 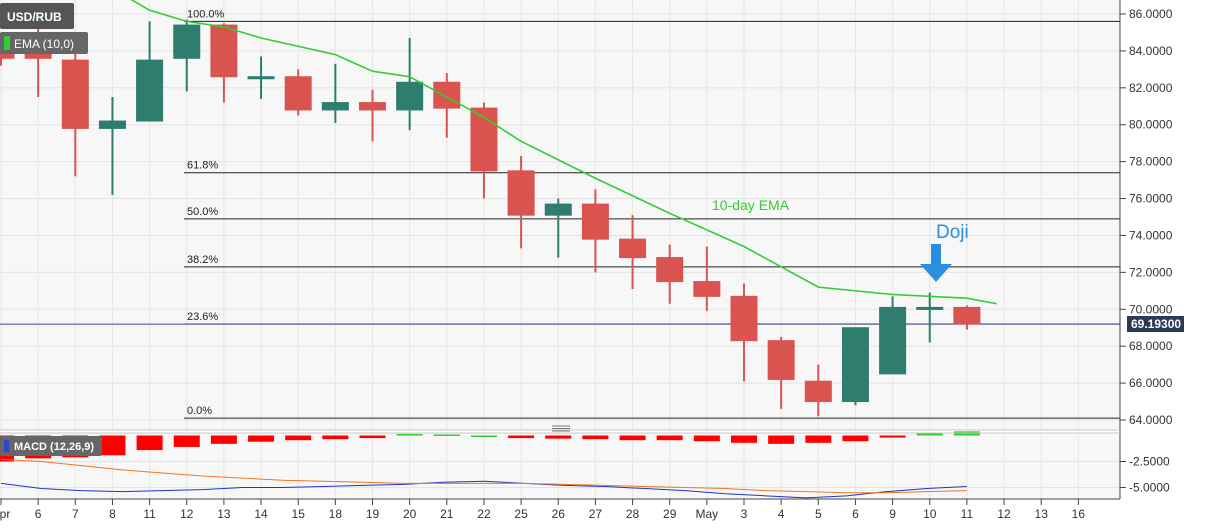 What do you see at coordinates (1151, 420) in the screenshot?
I see `price-tick-label: 64.0000` at bounding box center [1151, 420].